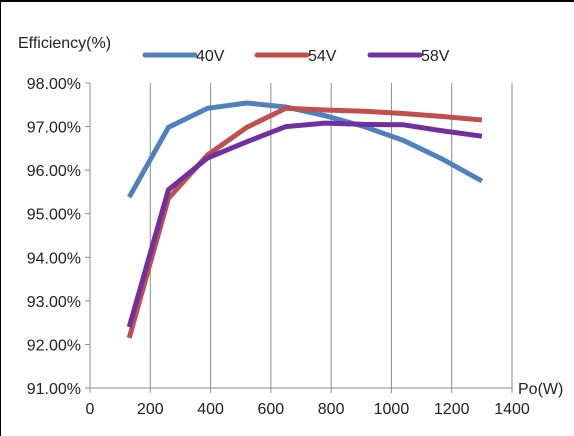 The height and width of the screenshot is (436, 574). What do you see at coordinates (64, 43) in the screenshot?
I see `y-axis-label: Efficiency(%)` at bounding box center [64, 43].